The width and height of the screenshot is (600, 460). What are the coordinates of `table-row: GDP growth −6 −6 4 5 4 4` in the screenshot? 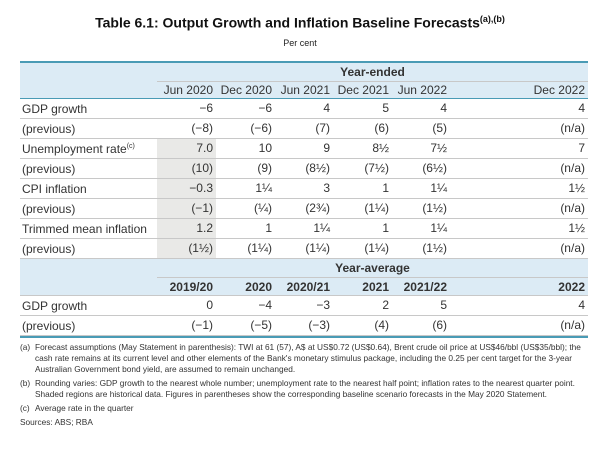 It's located at (304, 109).